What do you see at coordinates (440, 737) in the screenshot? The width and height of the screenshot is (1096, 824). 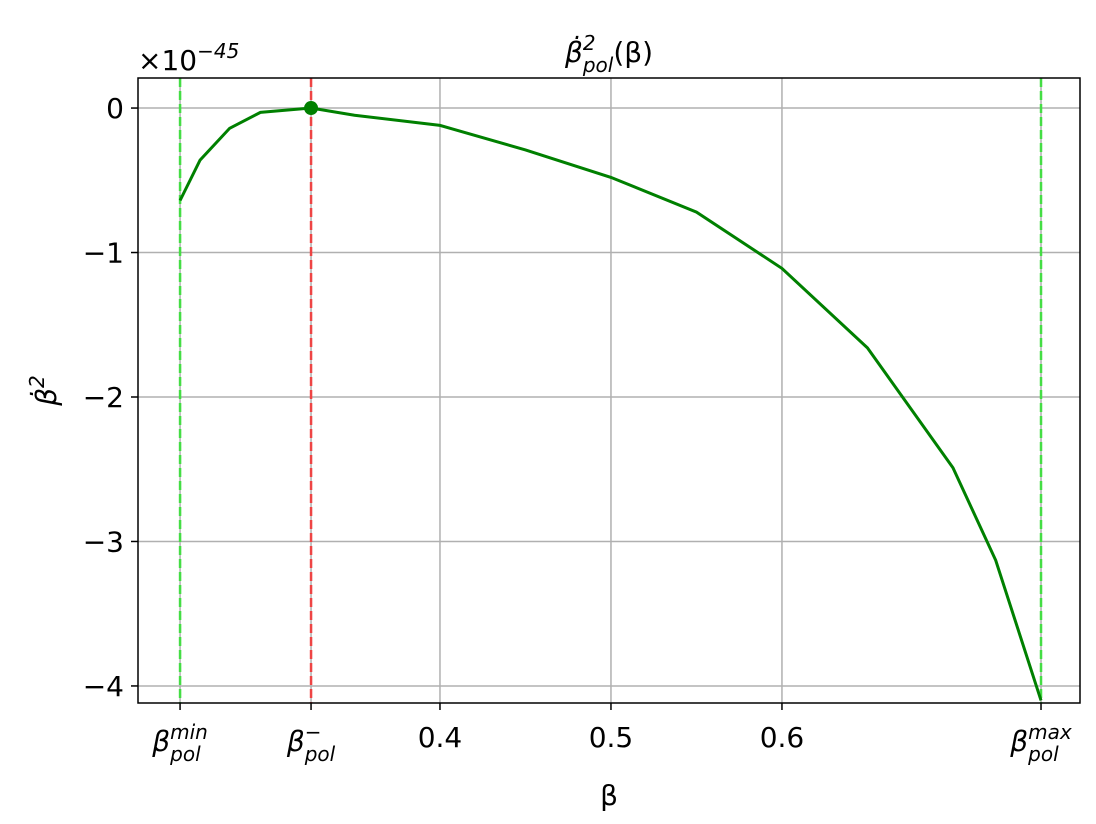 I see `x-tick-label: 0.4` at bounding box center [440, 737].